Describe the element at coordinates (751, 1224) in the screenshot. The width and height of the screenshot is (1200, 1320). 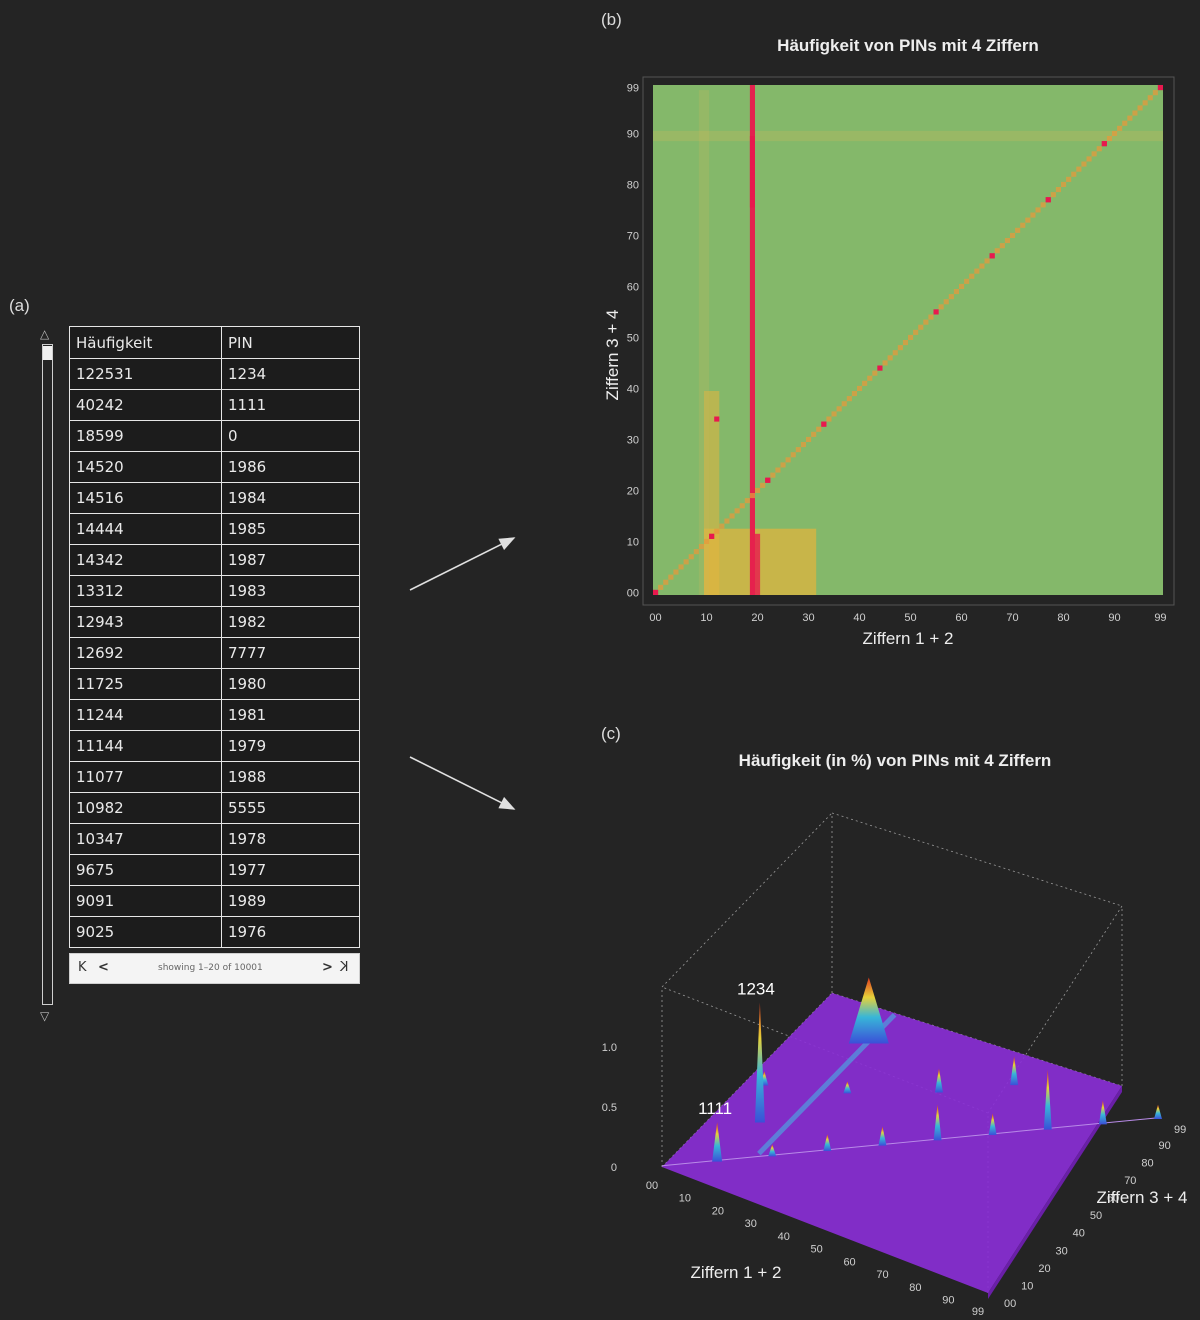
I see `surface-x-tick: 30` at that location.